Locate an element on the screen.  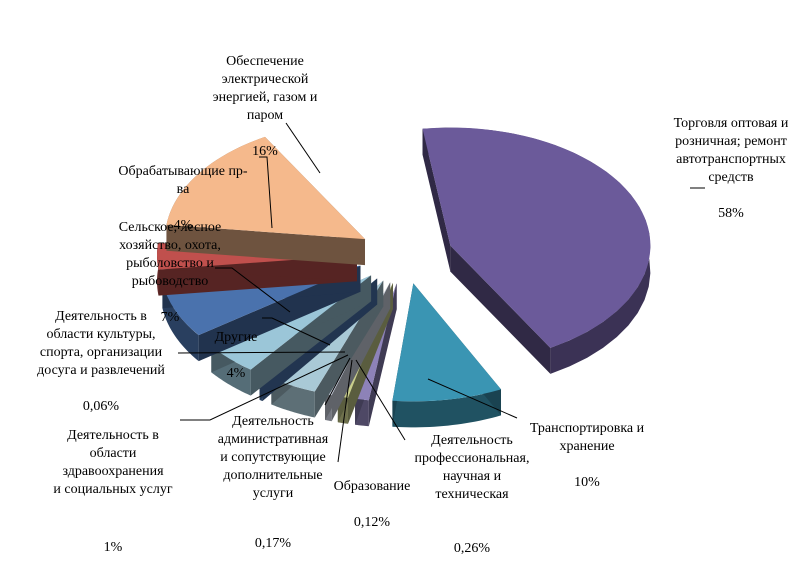
label-manuf-name: Обрабатывающие пр- ва is located at coordinates (183, 180).